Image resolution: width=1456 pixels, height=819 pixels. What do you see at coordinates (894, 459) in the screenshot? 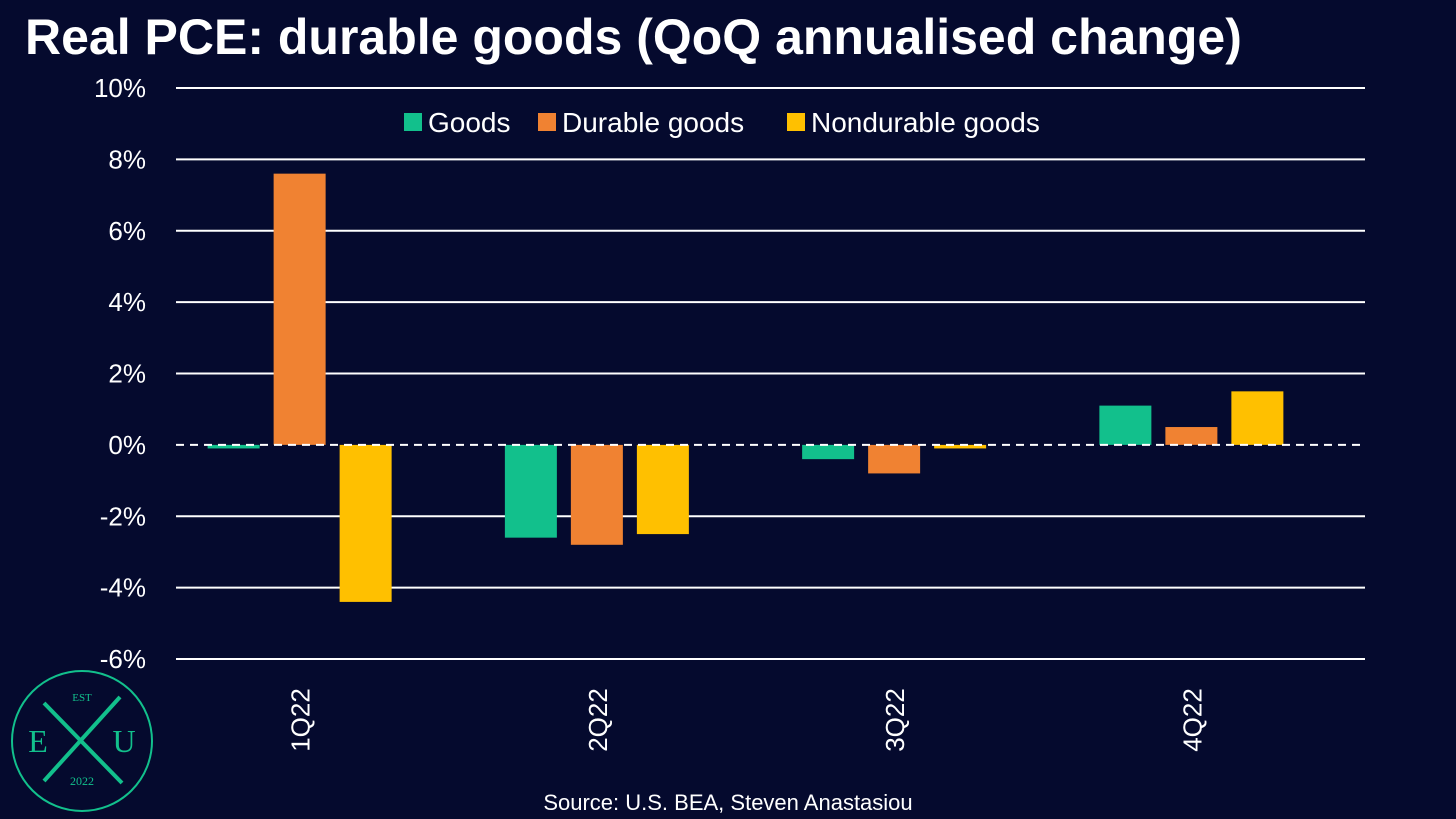
I see `bar-durable-goods-3q22` at bounding box center [894, 459].